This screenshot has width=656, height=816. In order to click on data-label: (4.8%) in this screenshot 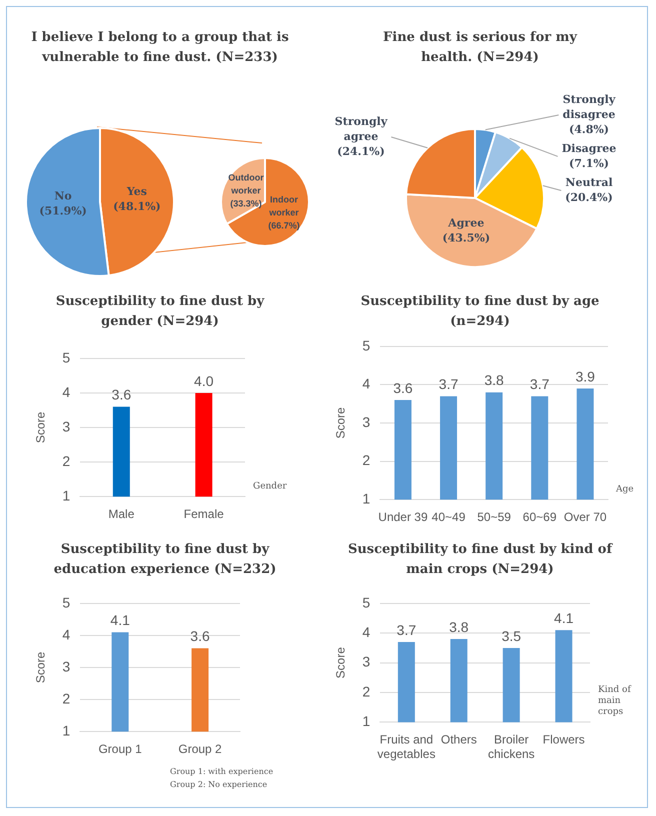, I will do `click(589, 129)`.